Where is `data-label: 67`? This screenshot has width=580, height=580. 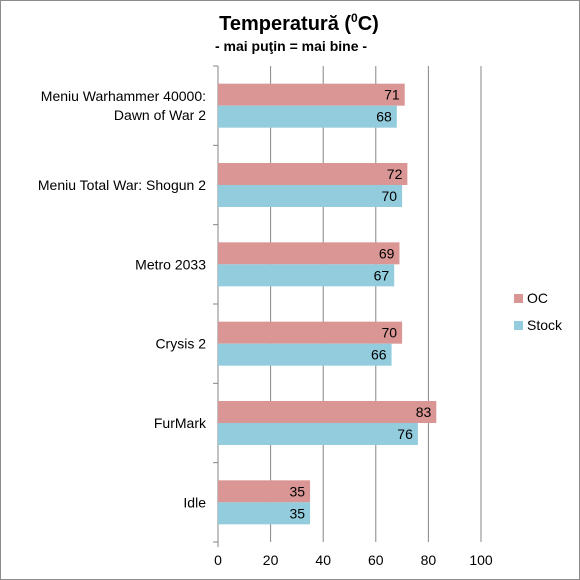 data-label: 67 is located at coordinates (382, 275).